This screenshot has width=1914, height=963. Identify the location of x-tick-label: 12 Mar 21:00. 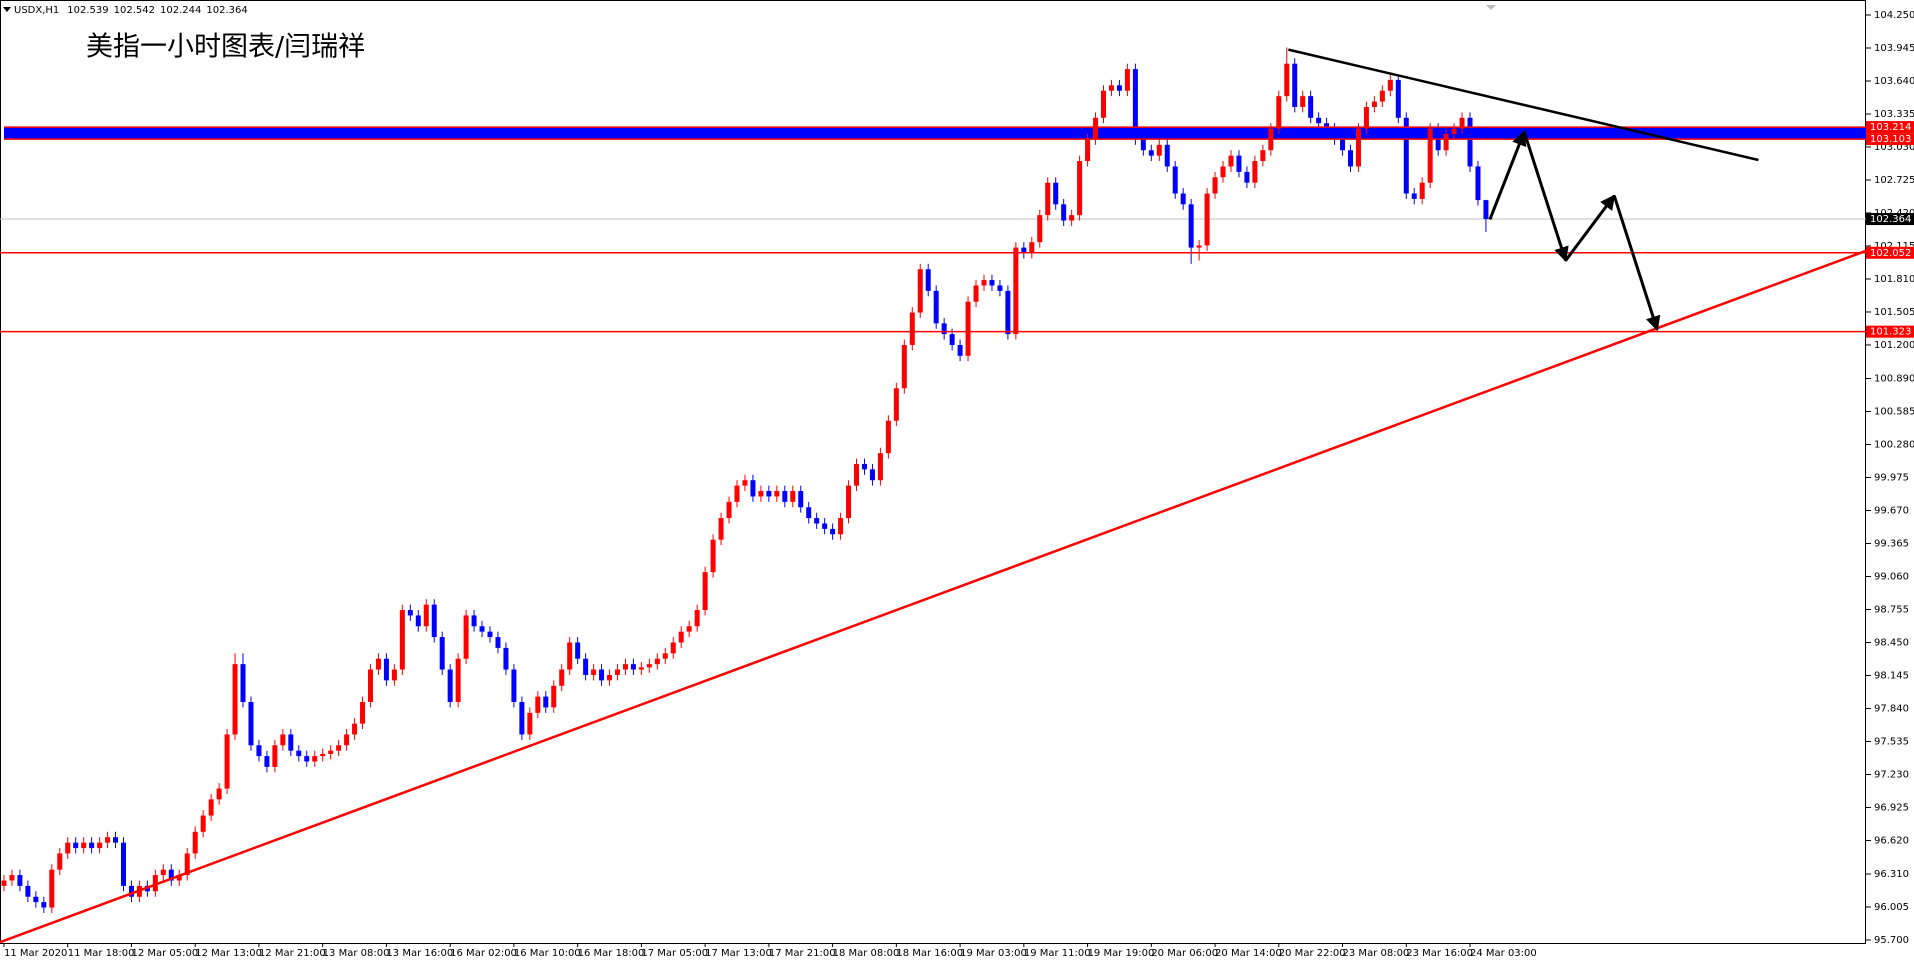
(292, 953).